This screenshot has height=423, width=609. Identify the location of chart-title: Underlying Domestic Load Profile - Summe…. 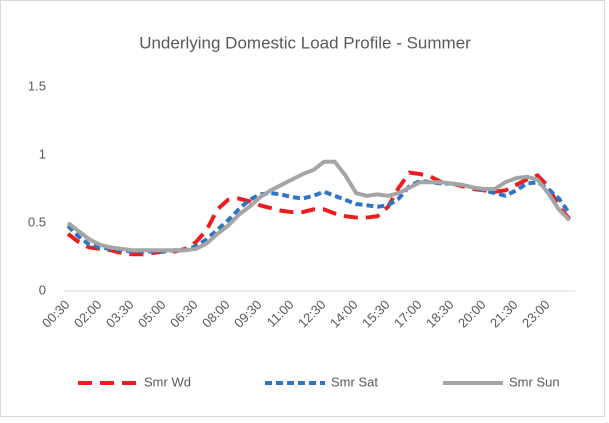
(305, 42).